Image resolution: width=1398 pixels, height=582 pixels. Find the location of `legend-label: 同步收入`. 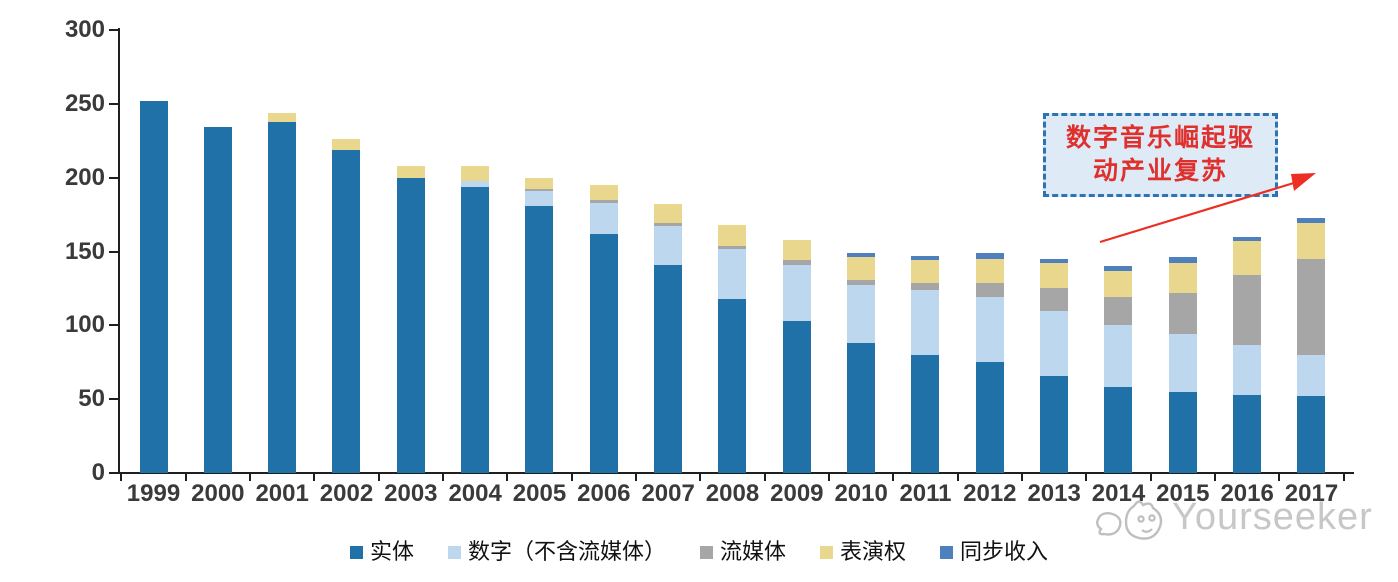

legend-label: 同步收入 is located at coordinates (1004, 551).